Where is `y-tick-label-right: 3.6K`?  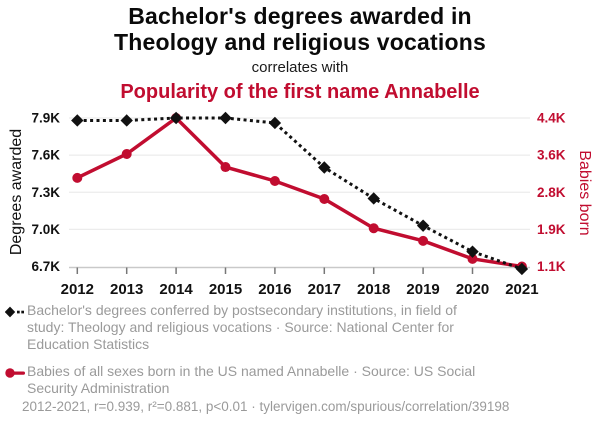
y-tick-label-right: 3.6K is located at coordinates (551, 155).